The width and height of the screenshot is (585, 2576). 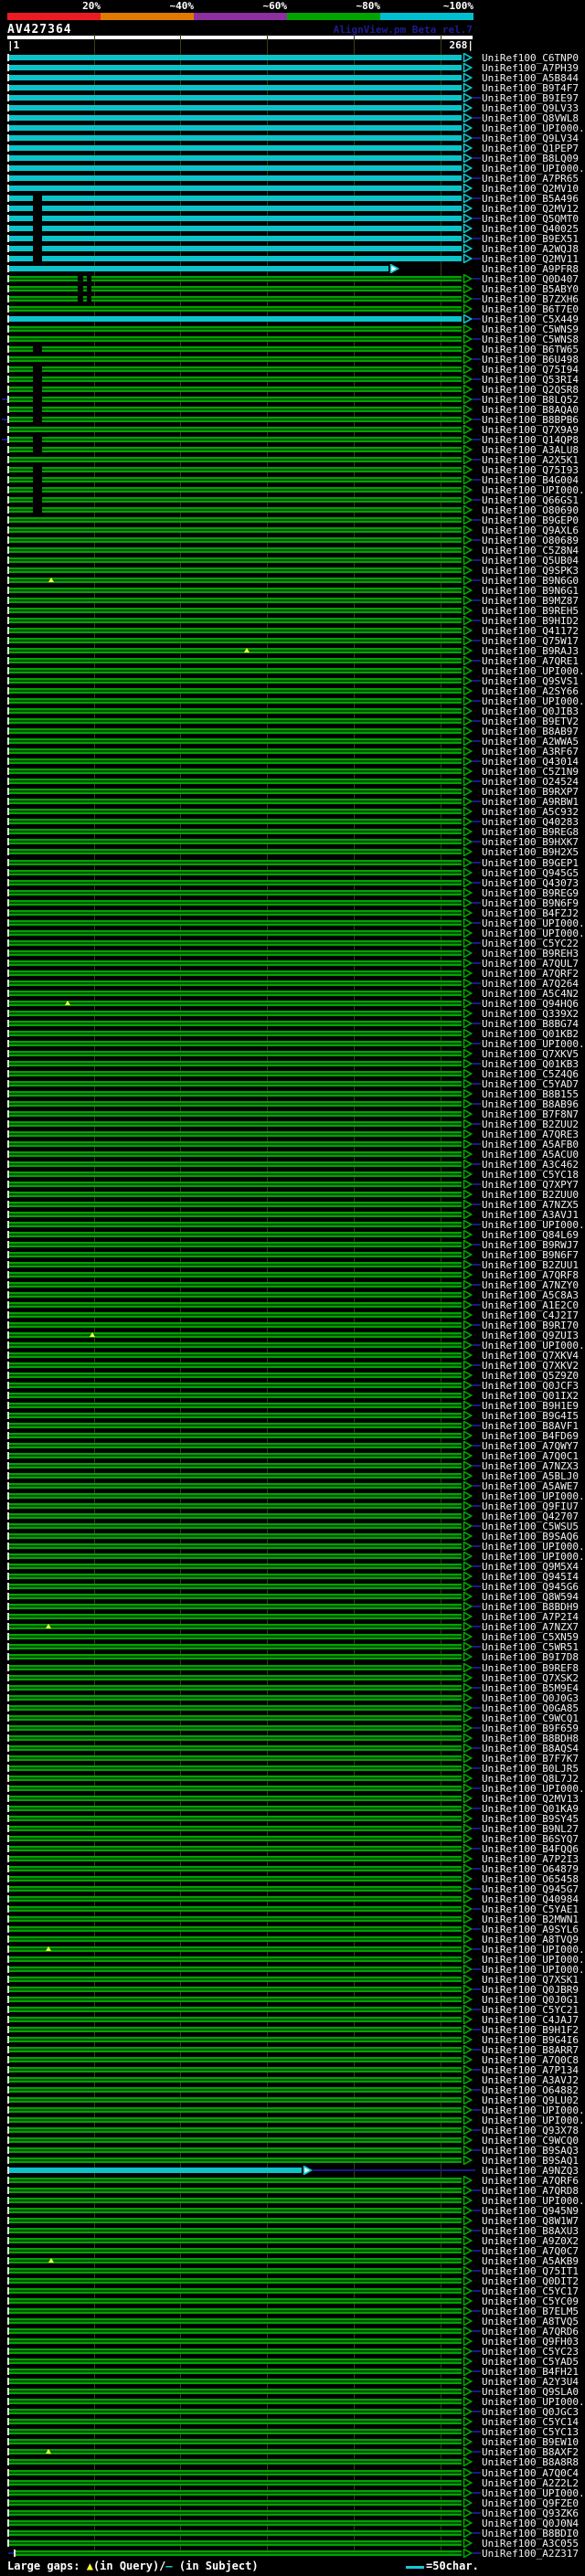 What do you see at coordinates (531, 1114) in the screenshot?
I see `hit-label: UniRef100_B7F8N7` at bounding box center [531, 1114].